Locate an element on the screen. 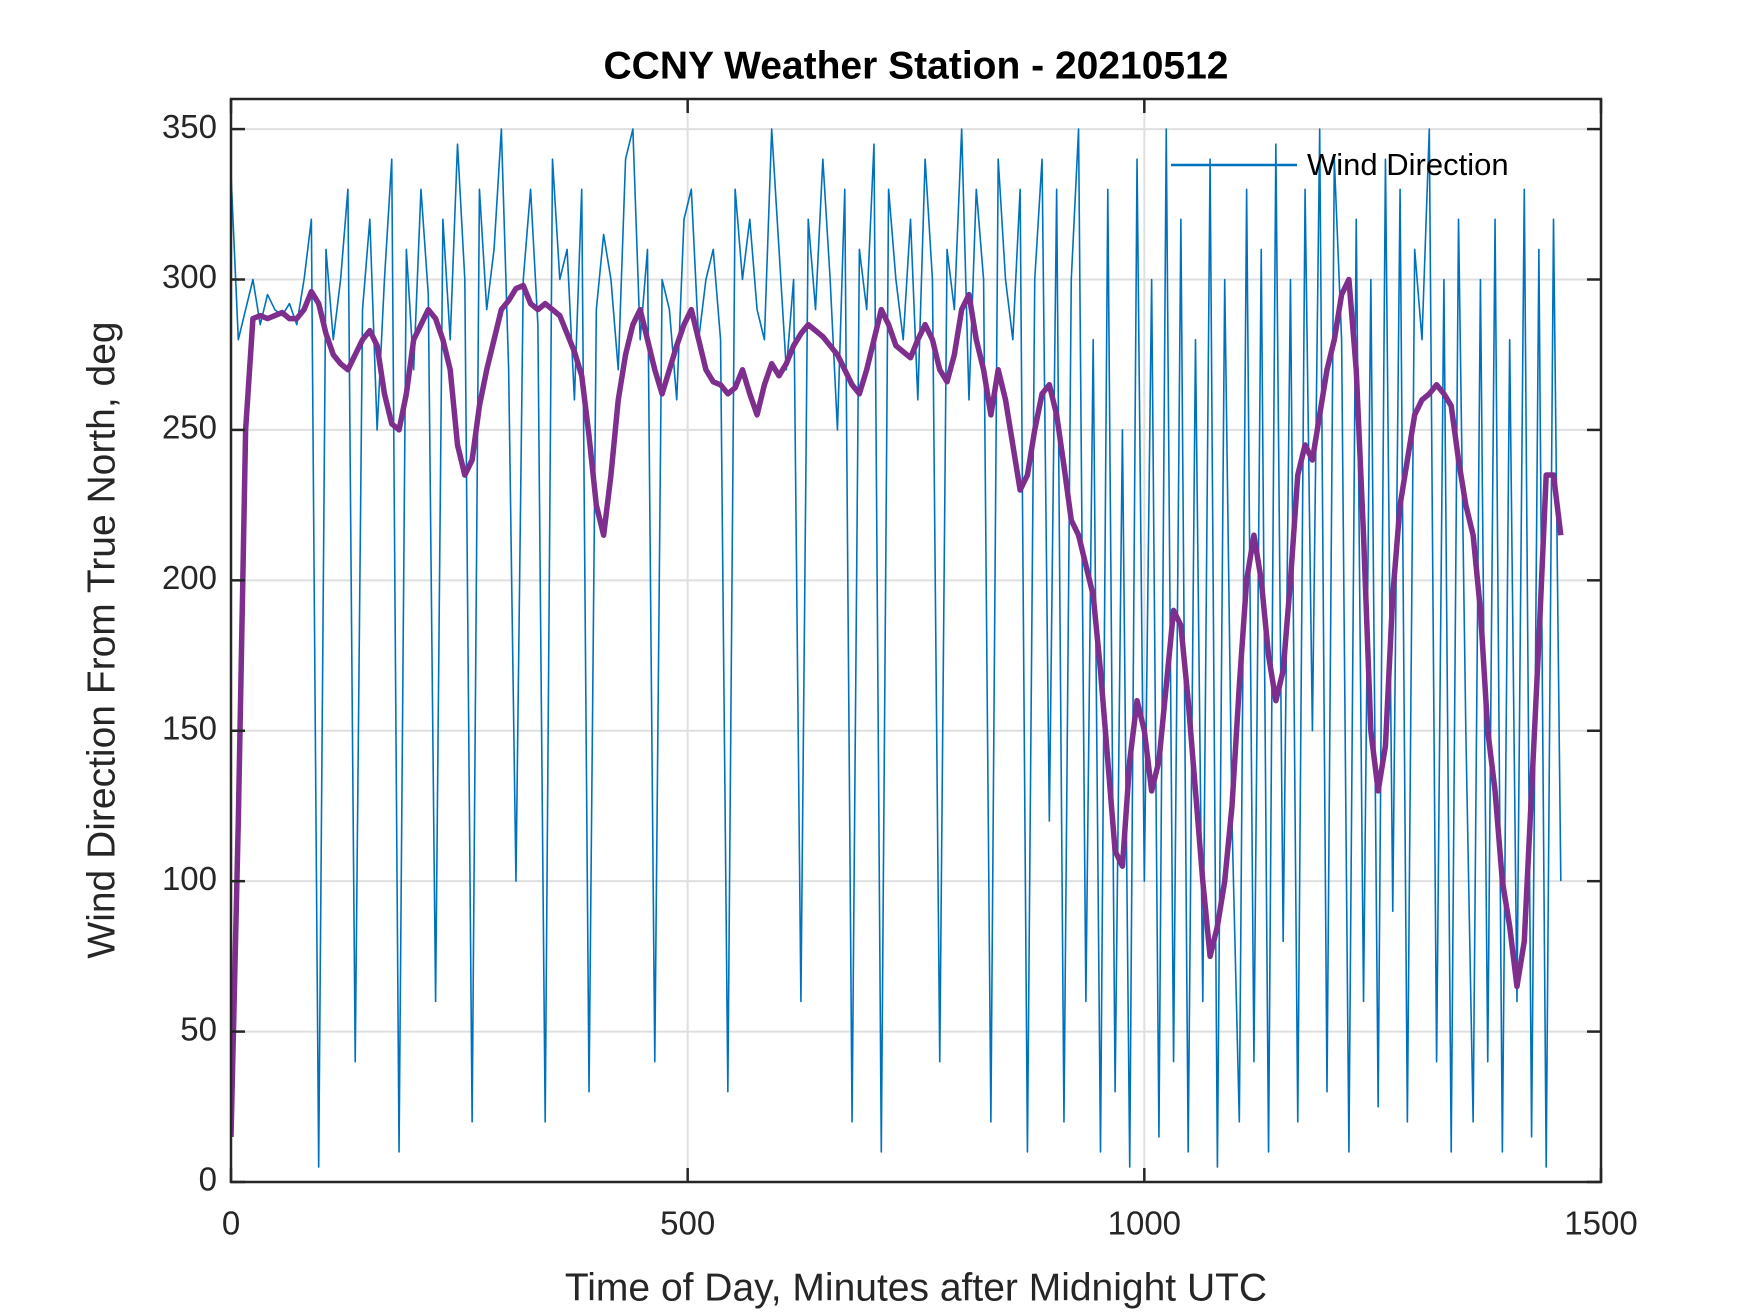 The height and width of the screenshot is (1313, 1750). y-tick-label: 0 is located at coordinates (208, 1179).